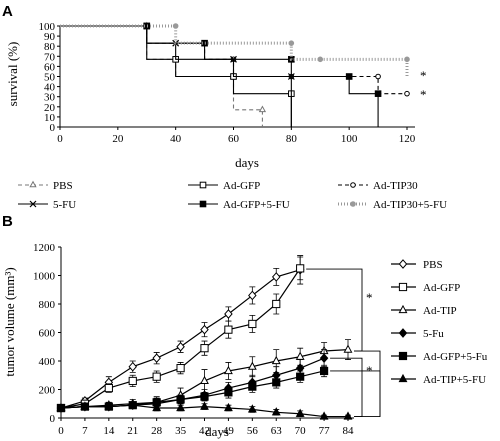 Image resolution: width=500 pixels, height=441 pixels. What do you see at coordinates (253, 431) in the screenshot?
I see `panel-b-xtick-label: 56` at bounding box center [253, 431].